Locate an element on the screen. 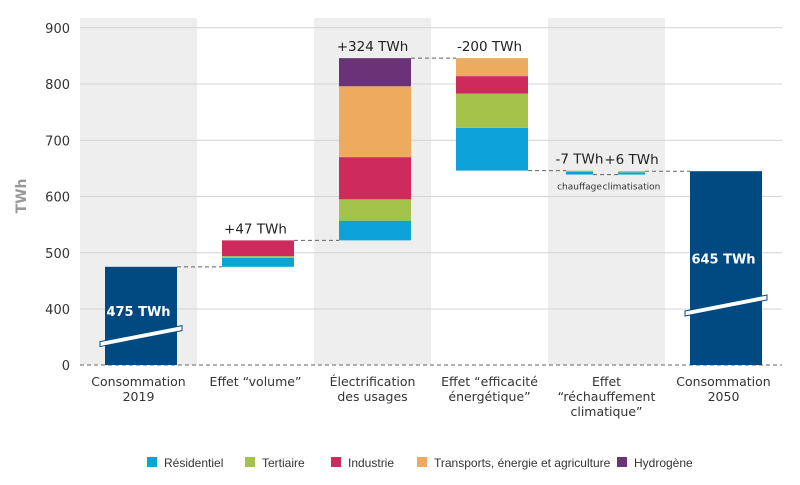 This screenshot has width=800, height=485. x-category-label: des usages is located at coordinates (372, 396).